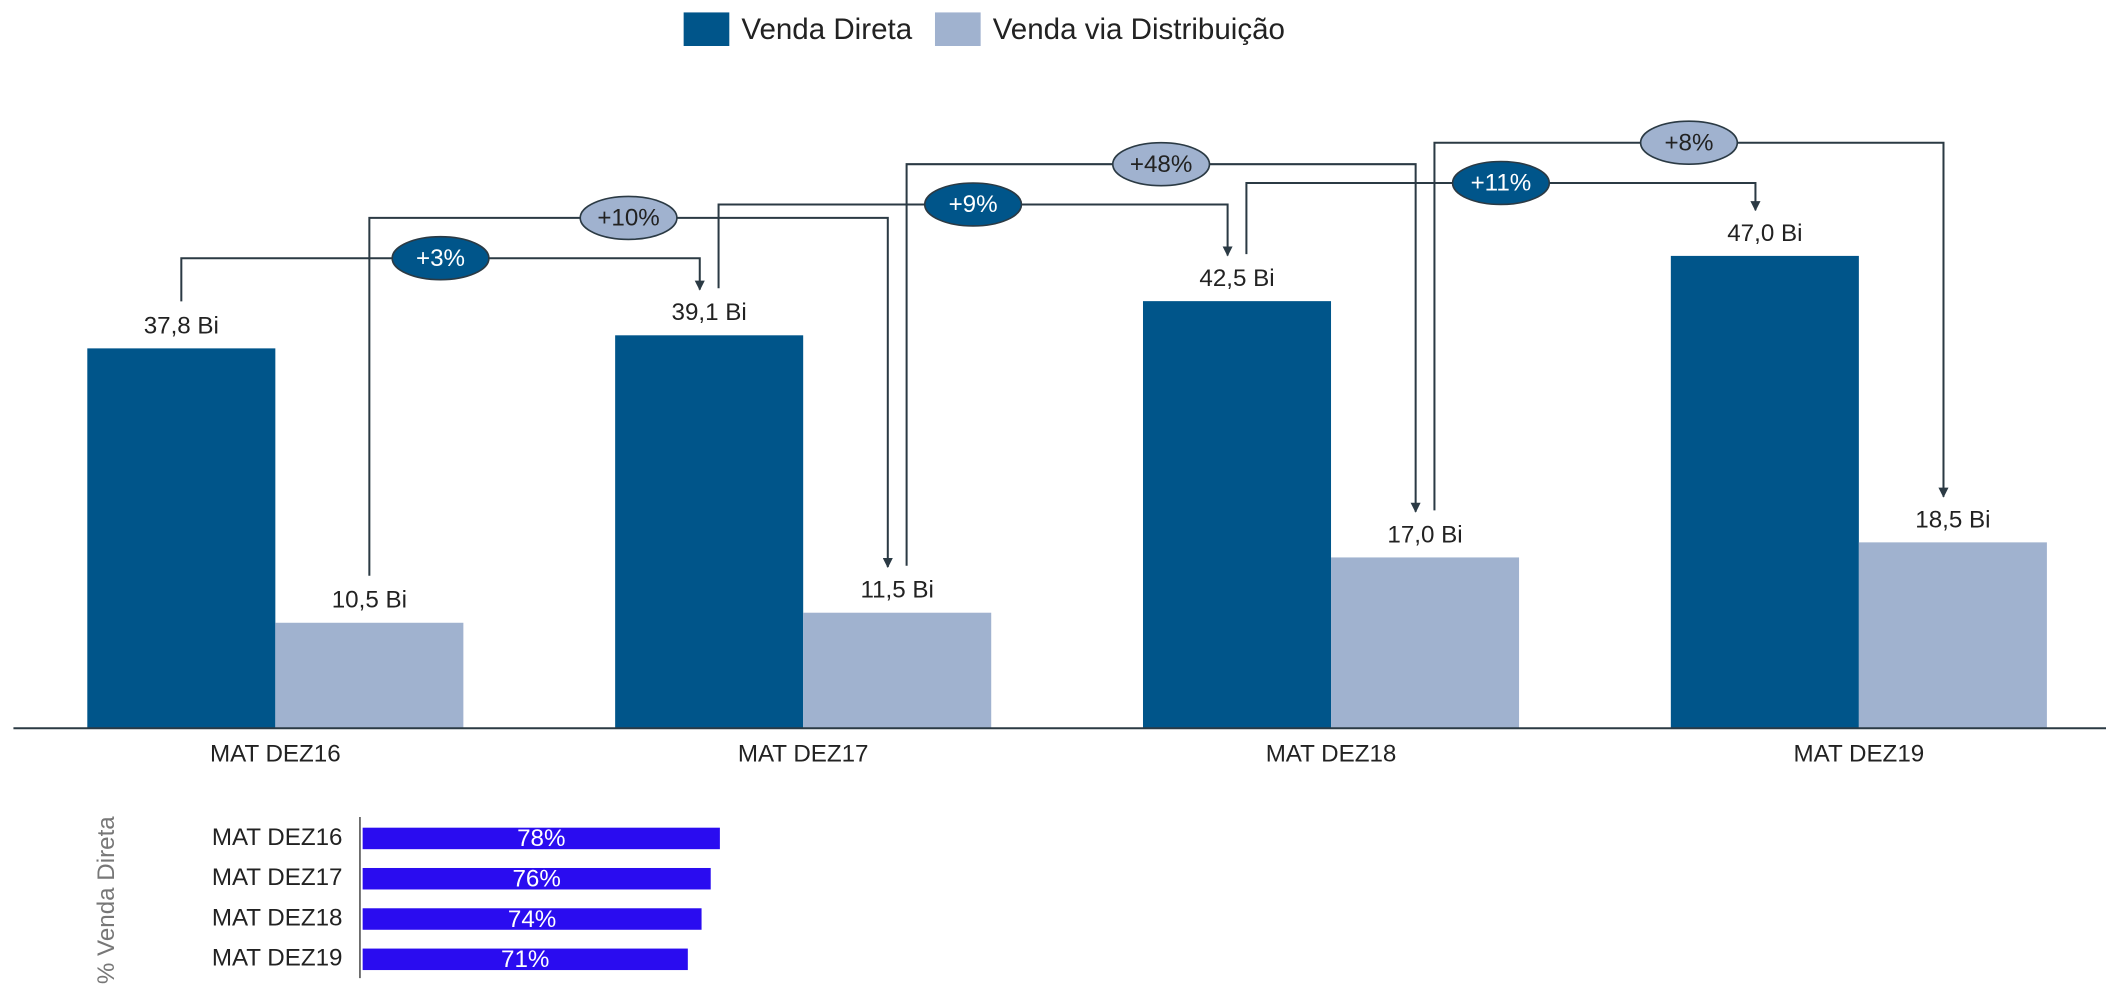 The height and width of the screenshot is (1008, 2106). Describe the element at coordinates (803, 754) in the screenshot. I see `x-tick-label: MAT DEZ17` at that location.